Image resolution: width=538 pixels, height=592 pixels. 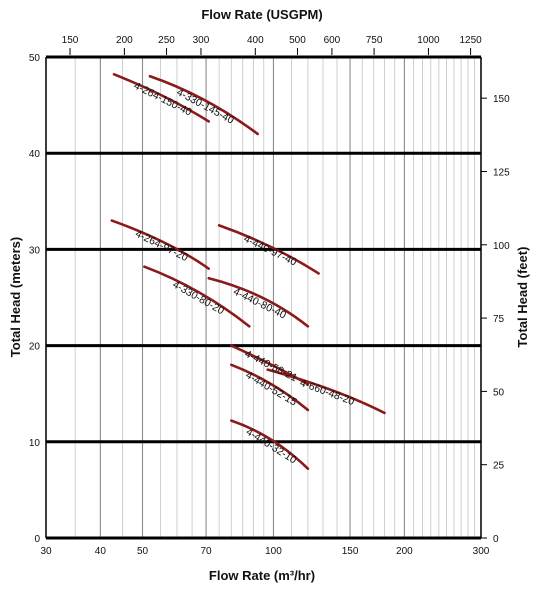 What do you see at coordinates (273, 551) in the screenshot?
I see `x-bottom-tick-label: 100` at bounding box center [273, 551].